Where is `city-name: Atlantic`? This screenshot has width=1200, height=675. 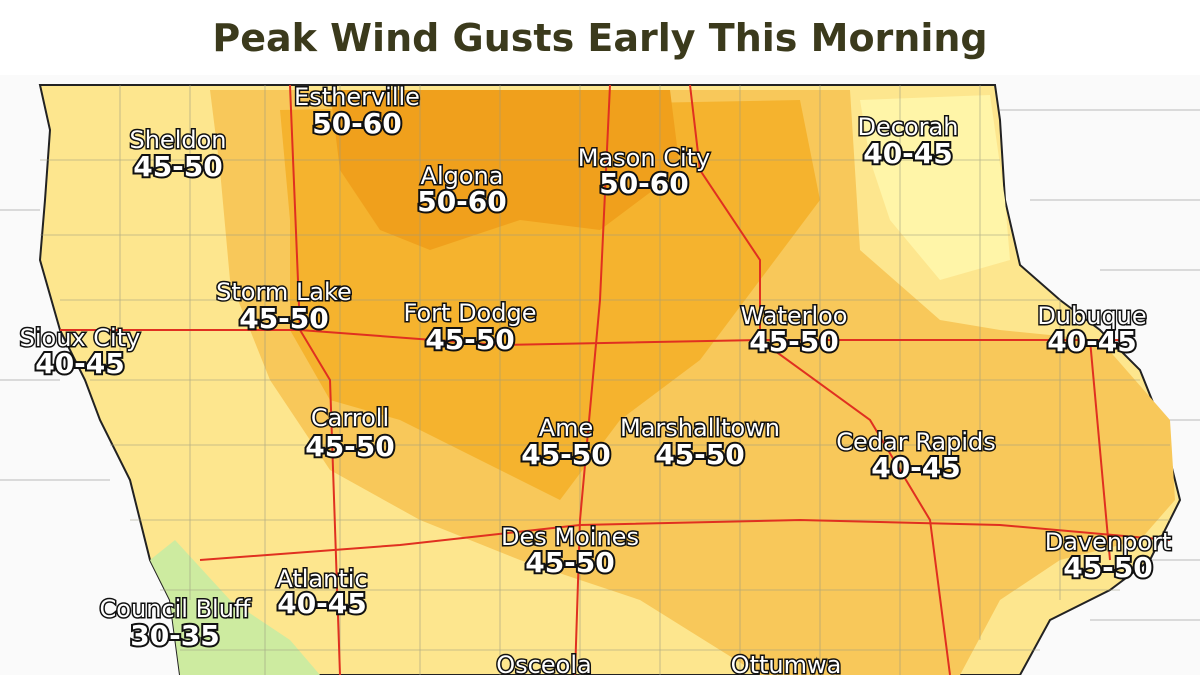 city-name: Atlantic is located at coordinates (321, 579).